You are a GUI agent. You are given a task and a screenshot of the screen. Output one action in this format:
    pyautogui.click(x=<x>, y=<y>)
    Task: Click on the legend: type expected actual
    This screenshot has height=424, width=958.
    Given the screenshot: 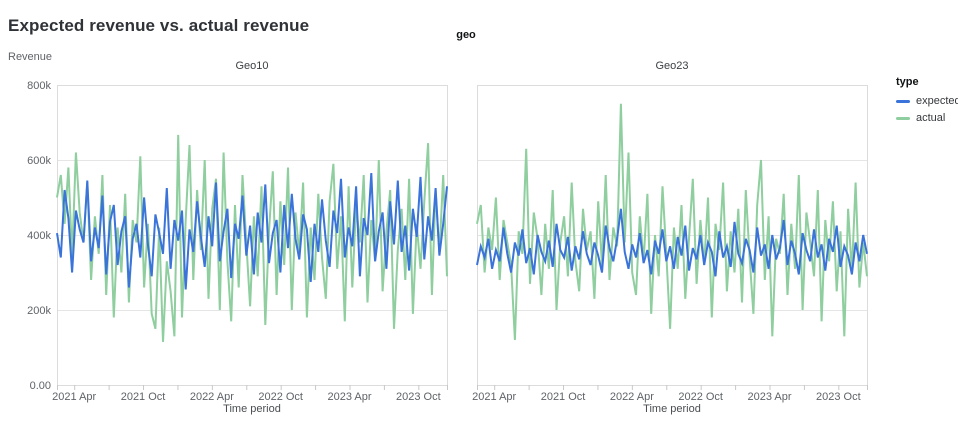 What is the action you would take?
    pyautogui.click(x=927, y=102)
    